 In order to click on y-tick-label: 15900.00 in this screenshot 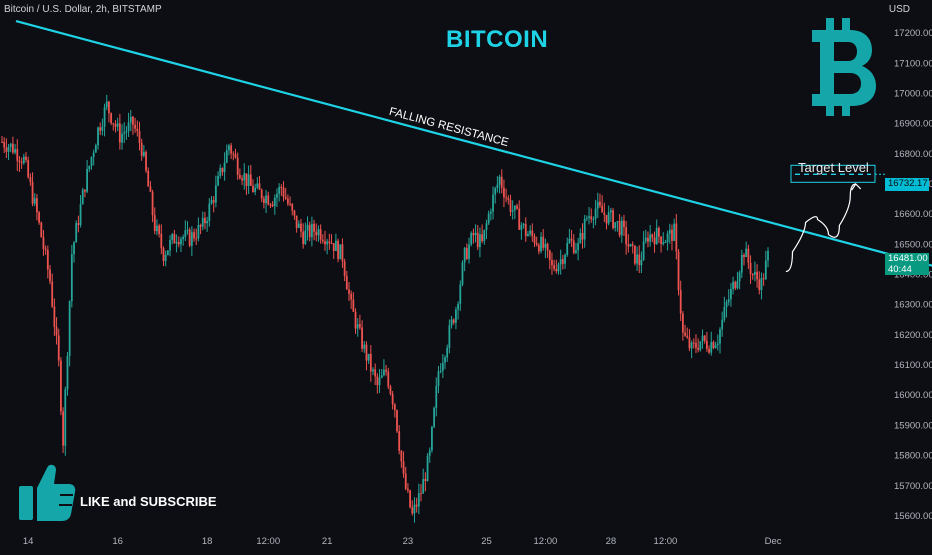, I will do `click(913, 425)`.